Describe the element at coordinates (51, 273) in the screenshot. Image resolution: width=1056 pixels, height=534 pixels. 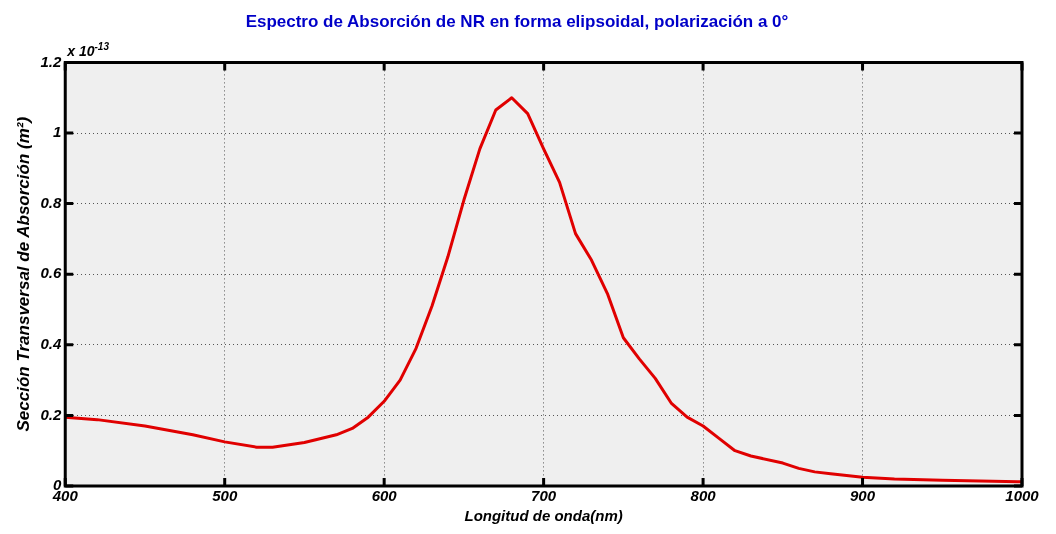
I see `y-tick-label: 0.6` at that location.